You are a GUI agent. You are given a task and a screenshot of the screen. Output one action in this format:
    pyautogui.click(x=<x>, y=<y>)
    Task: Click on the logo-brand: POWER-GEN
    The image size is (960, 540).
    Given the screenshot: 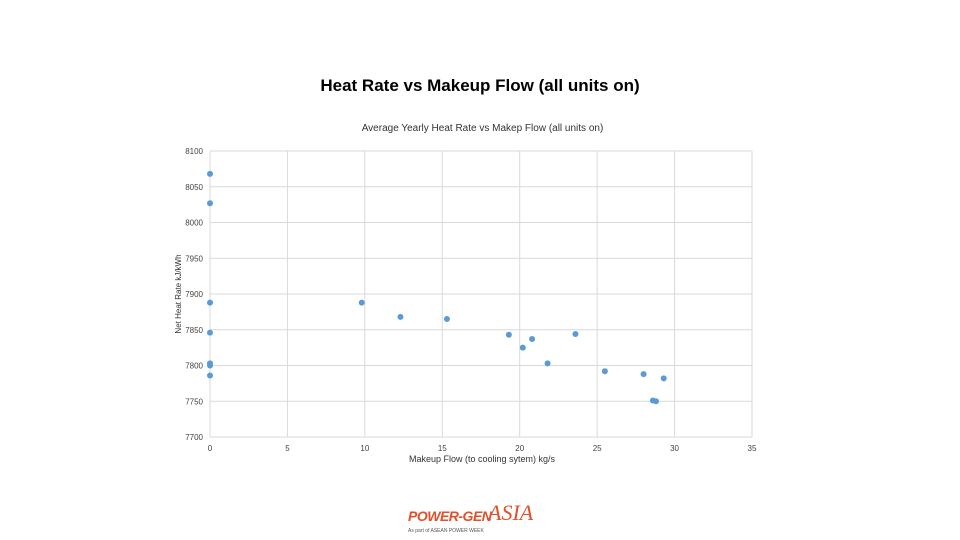 What is the action you would take?
    pyautogui.click(x=450, y=516)
    